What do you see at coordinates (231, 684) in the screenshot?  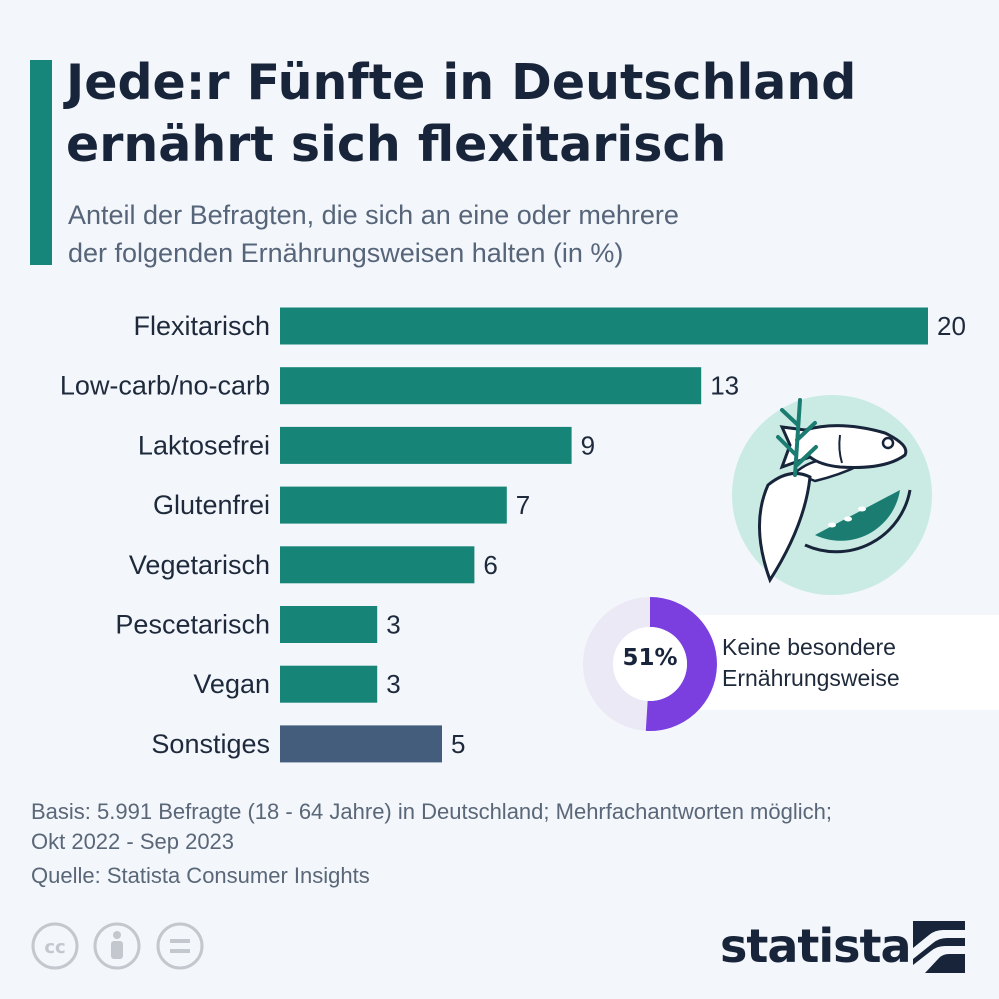 I see `category-label: Vegan` at bounding box center [231, 684].